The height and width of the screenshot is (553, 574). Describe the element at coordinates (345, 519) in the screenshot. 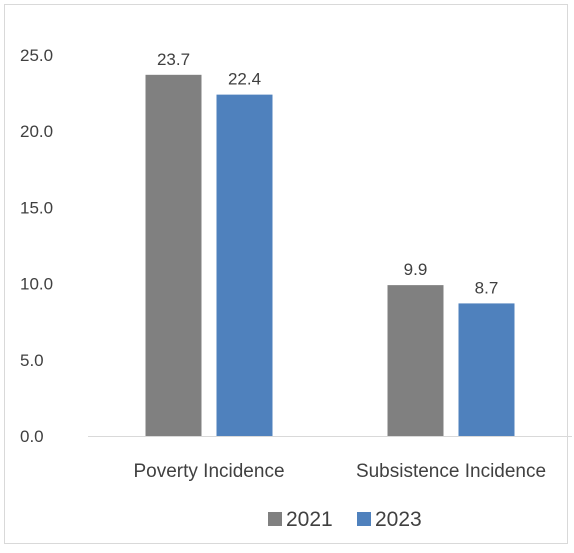

I see `legend: 2021 2023` at that location.